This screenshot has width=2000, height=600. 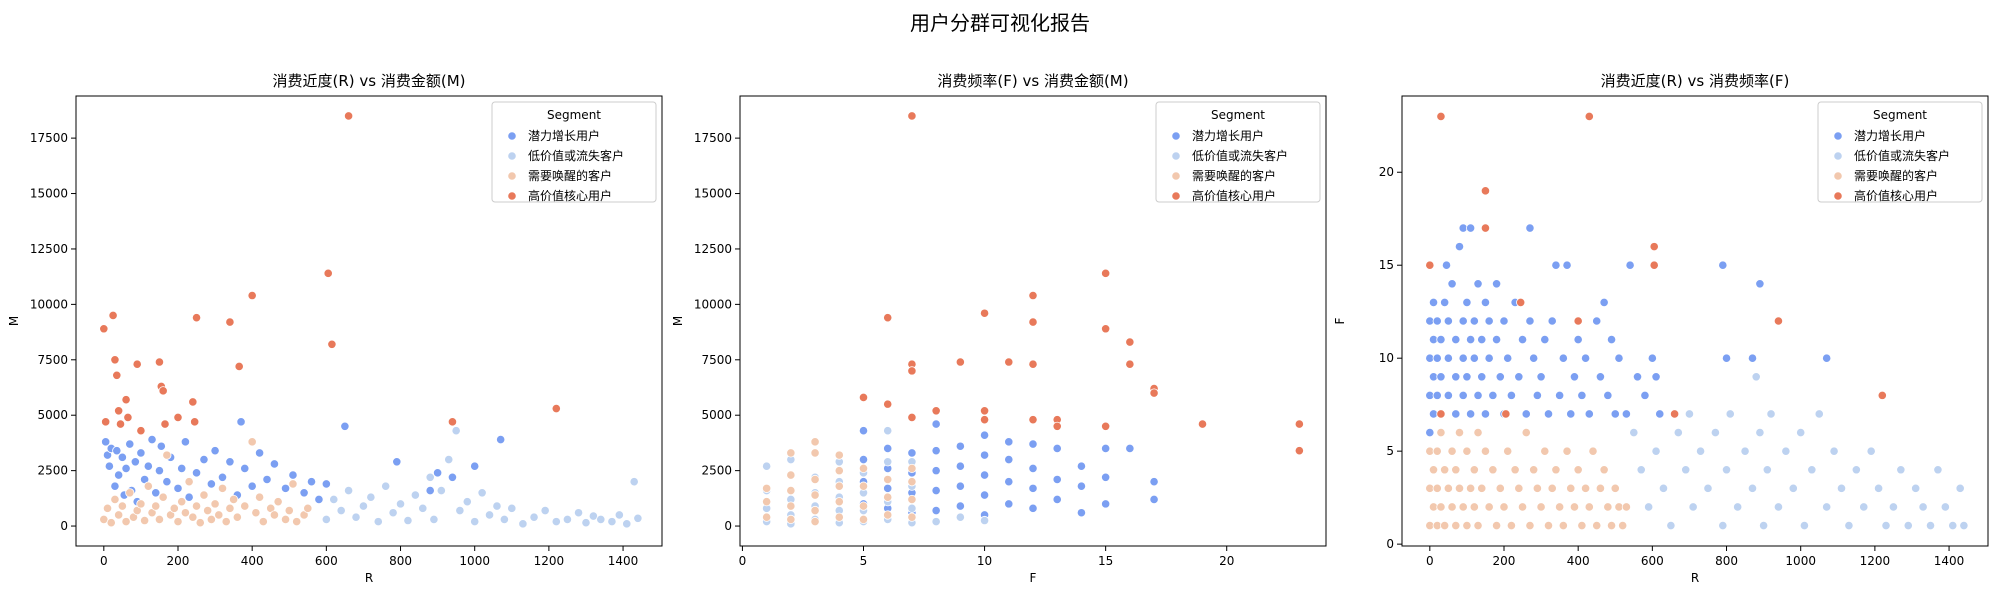 I want to click on legend-marker, so click(x=1838, y=176).